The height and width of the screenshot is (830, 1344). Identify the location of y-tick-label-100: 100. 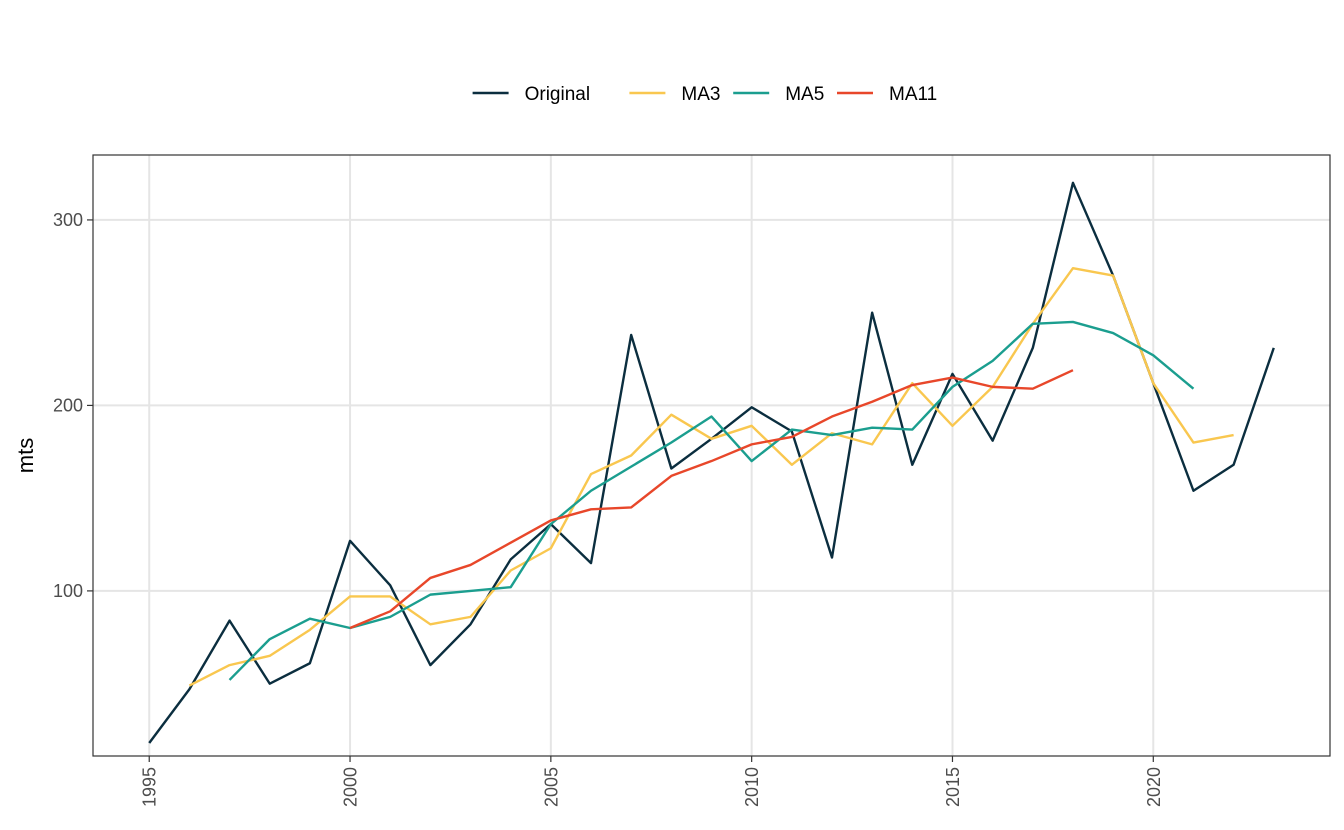
(68, 591).